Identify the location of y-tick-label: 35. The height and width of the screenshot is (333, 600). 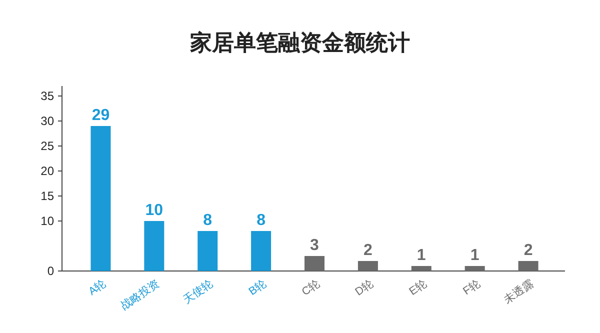
(47, 96).